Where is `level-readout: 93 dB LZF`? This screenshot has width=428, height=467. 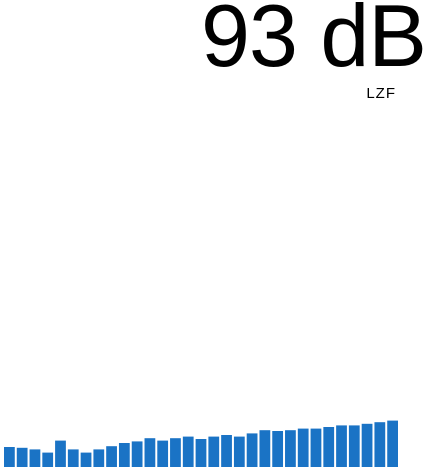 level-readout: 93 dB LZF is located at coordinates (298, 55).